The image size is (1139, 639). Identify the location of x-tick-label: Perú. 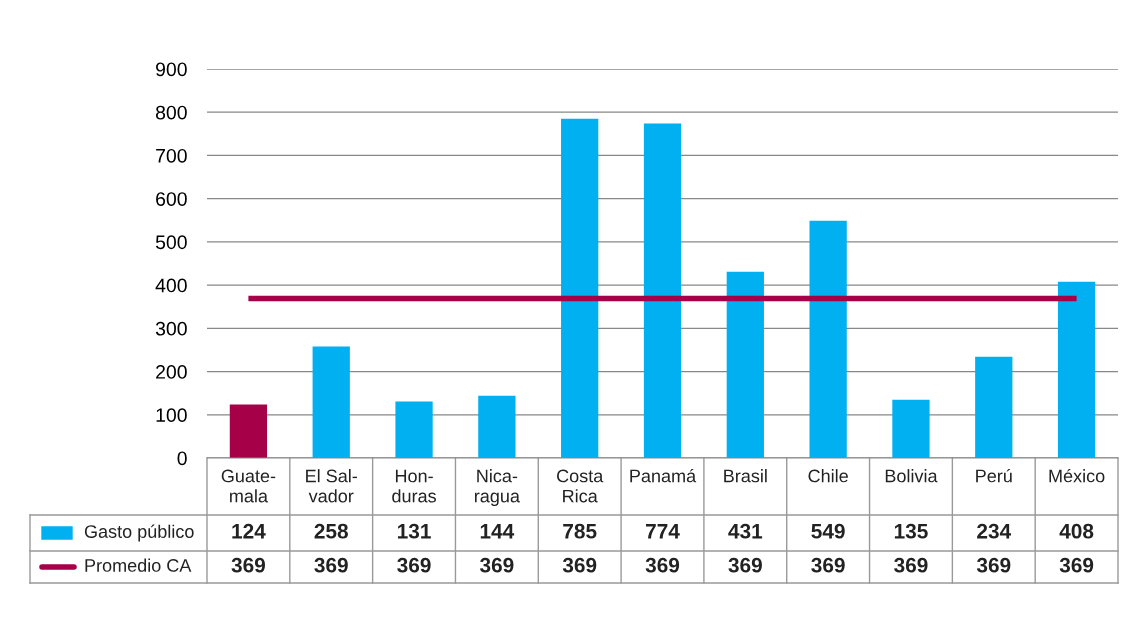
(994, 475).